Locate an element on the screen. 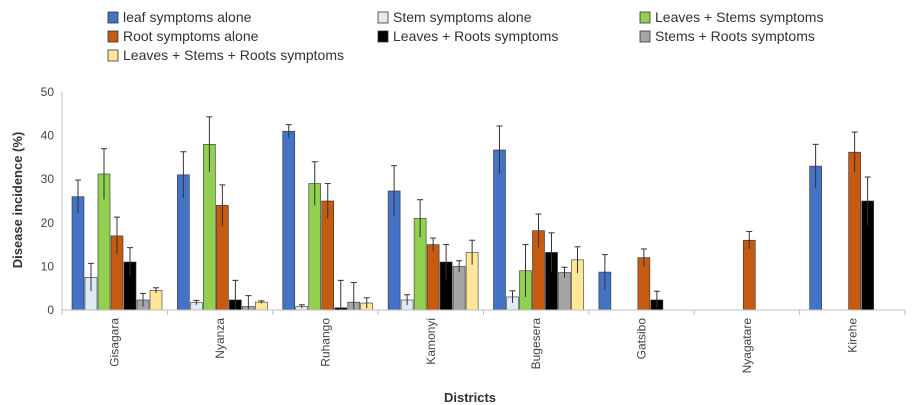 The height and width of the screenshot is (405, 913). legend-label: Stem symptoms alone is located at coordinates (462, 17).